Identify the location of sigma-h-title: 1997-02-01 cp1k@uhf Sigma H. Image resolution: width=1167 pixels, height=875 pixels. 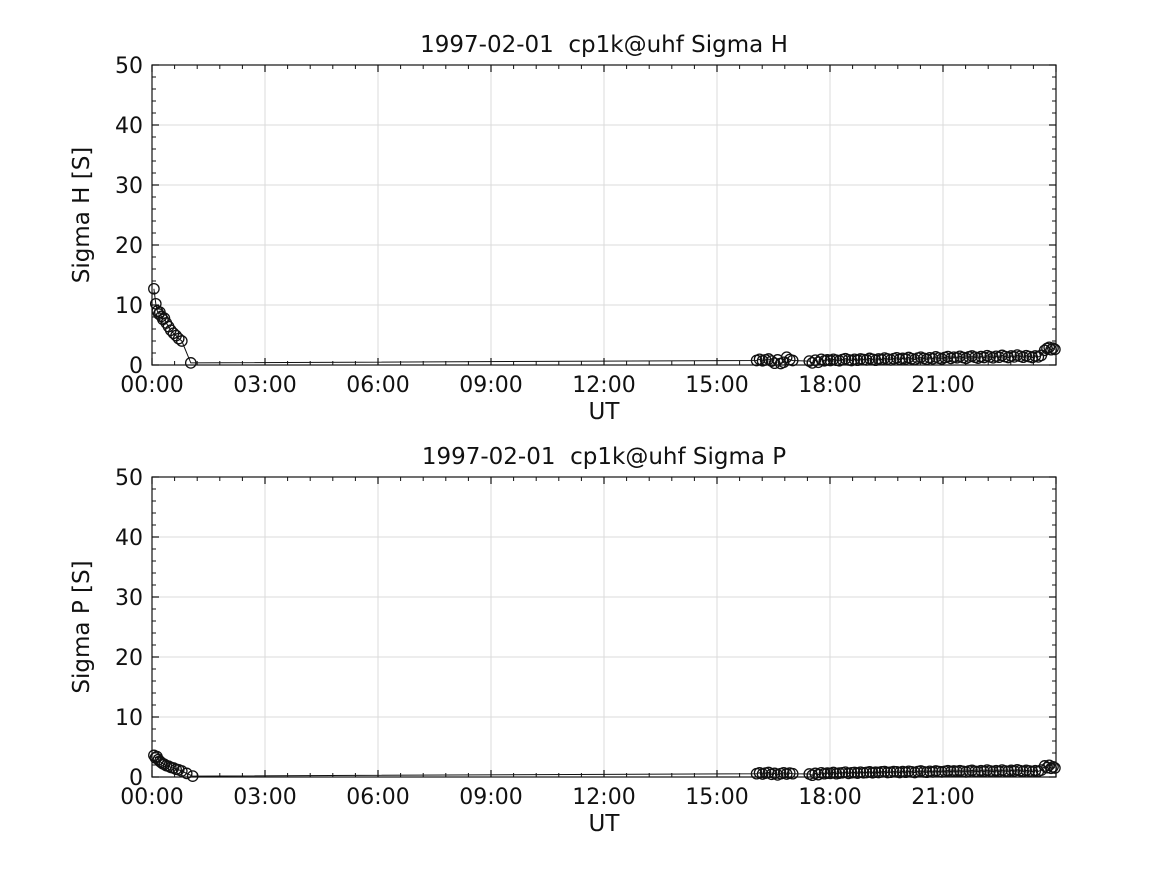
(604, 45).